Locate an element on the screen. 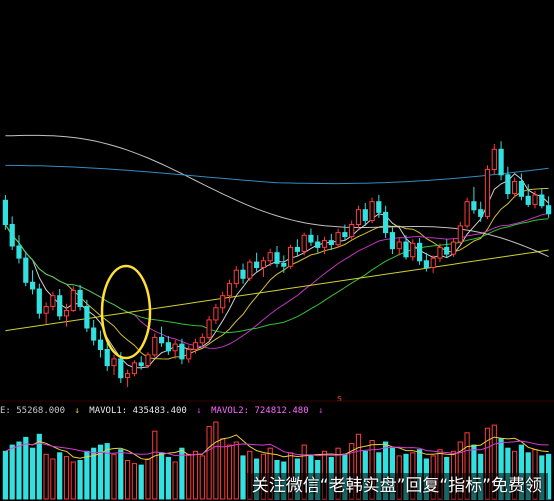  vol-arrow: ↓ is located at coordinates (321, 411).